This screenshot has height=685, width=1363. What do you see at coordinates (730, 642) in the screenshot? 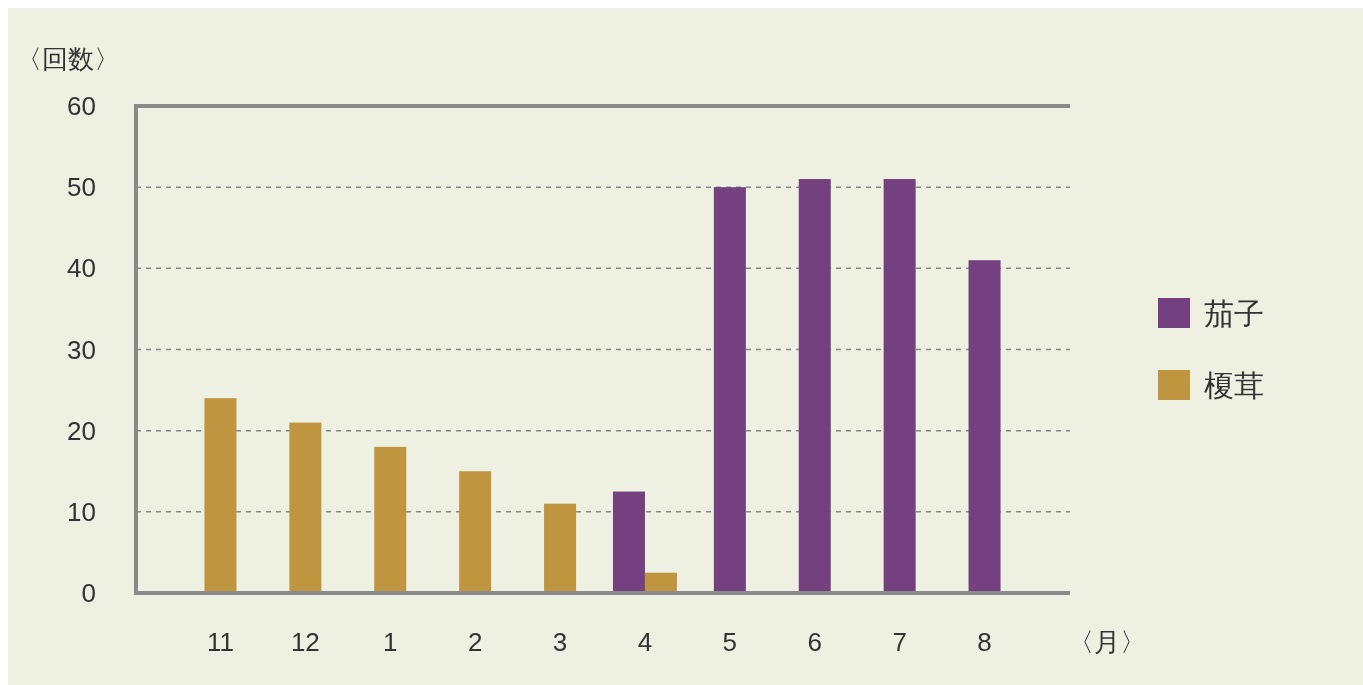
I see `x-tick-label: 5` at bounding box center [730, 642].